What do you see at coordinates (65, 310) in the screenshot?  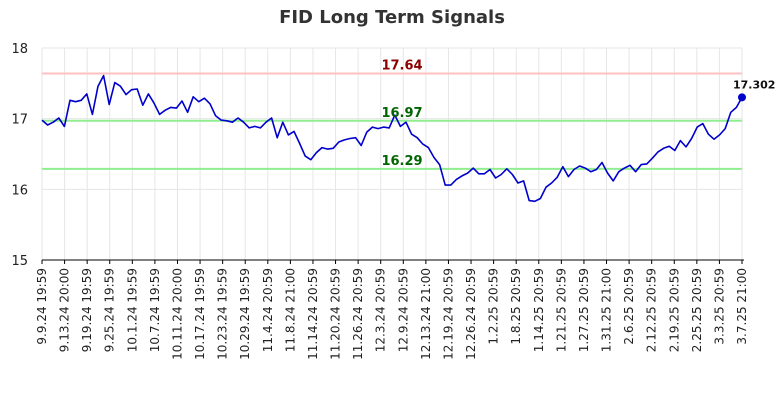 I see `x-tick-label: 9.13.24 20:00` at bounding box center [65, 310].